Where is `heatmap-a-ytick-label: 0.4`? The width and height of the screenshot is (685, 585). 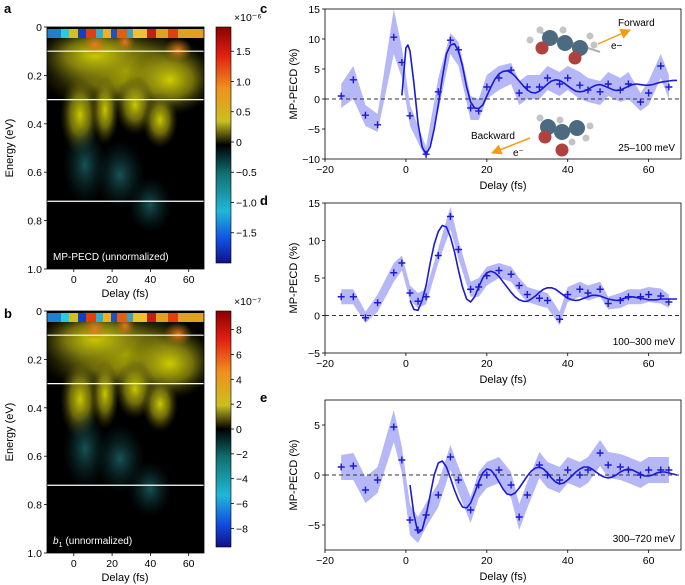
heatmap-a-ytick-label: 0.4 is located at coordinates (34, 125).